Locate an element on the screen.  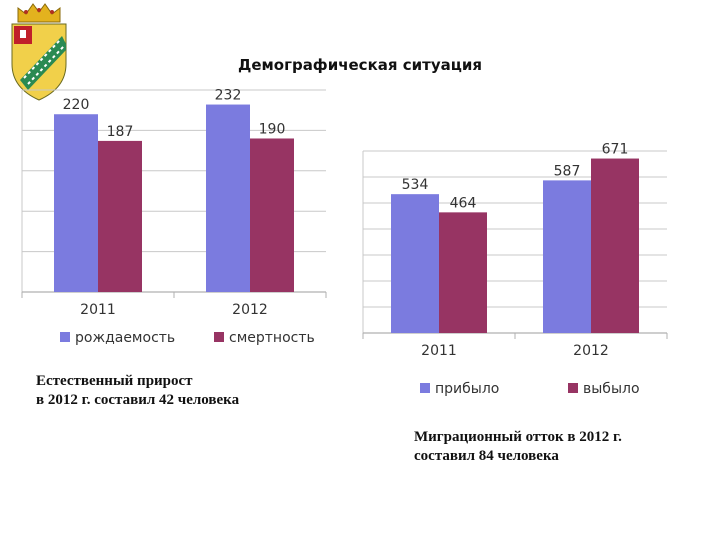
births-deaths-data-label: 220 is located at coordinates (76, 105).